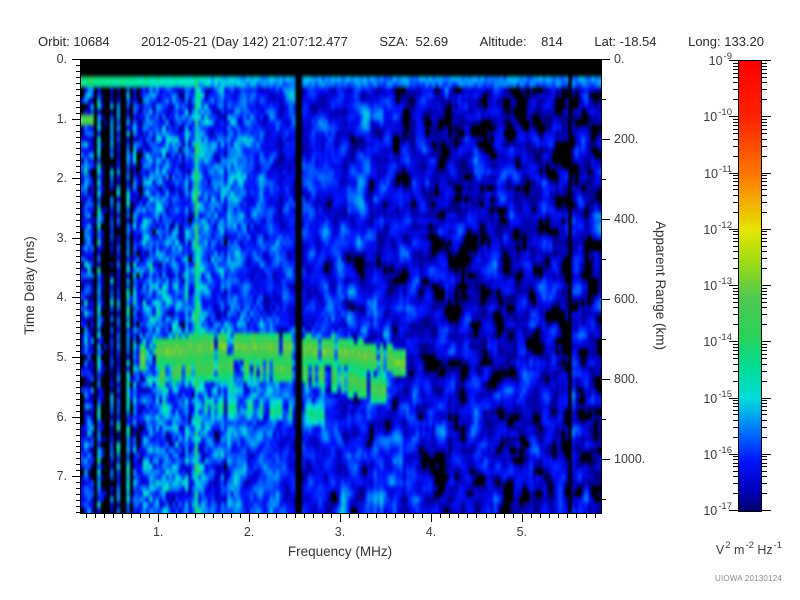 The height and width of the screenshot is (600, 800). Describe the element at coordinates (431, 532) in the screenshot. I see `x-tick-label: 4.` at that location.